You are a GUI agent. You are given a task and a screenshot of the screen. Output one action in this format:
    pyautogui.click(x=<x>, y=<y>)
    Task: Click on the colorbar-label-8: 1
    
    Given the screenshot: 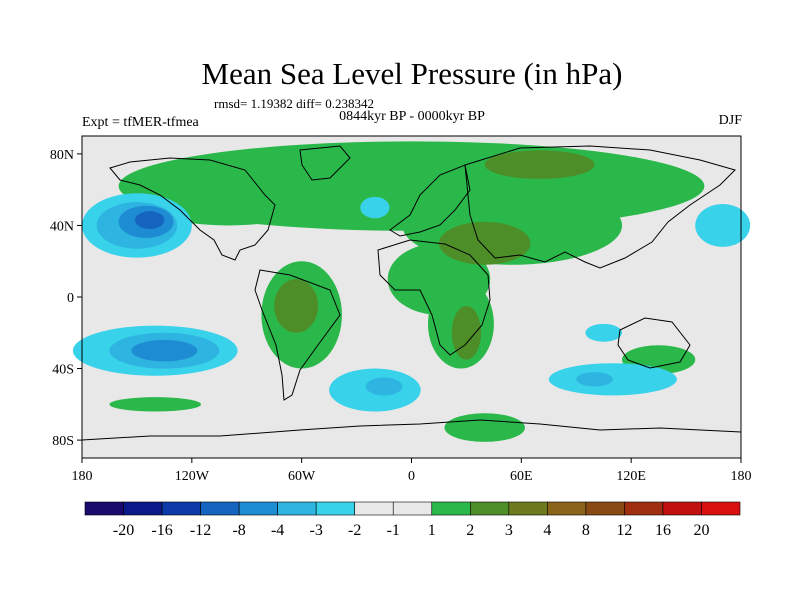 What is the action you would take?
    pyautogui.click(x=432, y=530)
    